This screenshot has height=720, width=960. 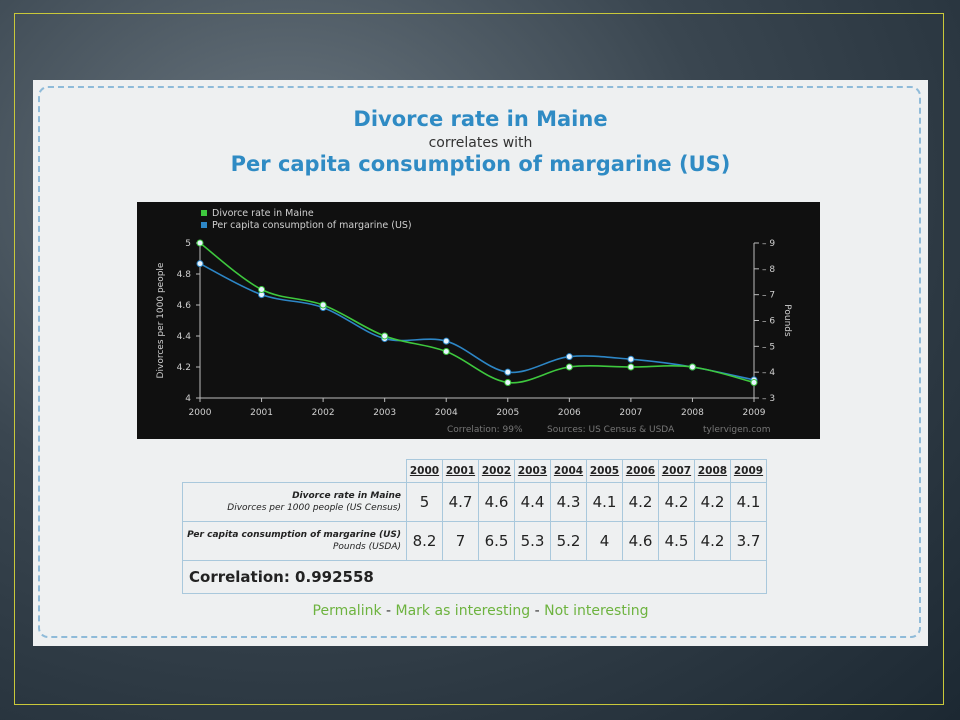 What do you see at coordinates (507, 413) in the screenshot?
I see `x-tick-label: 2005` at bounding box center [507, 413].